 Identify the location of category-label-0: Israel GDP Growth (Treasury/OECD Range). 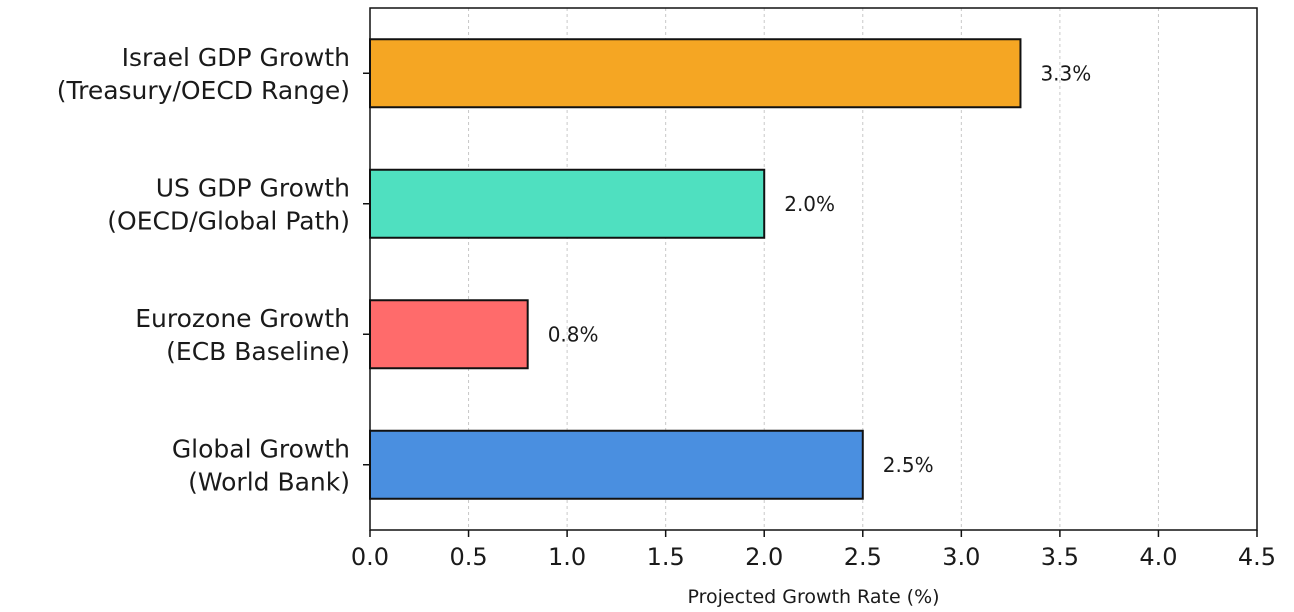
(203, 74).